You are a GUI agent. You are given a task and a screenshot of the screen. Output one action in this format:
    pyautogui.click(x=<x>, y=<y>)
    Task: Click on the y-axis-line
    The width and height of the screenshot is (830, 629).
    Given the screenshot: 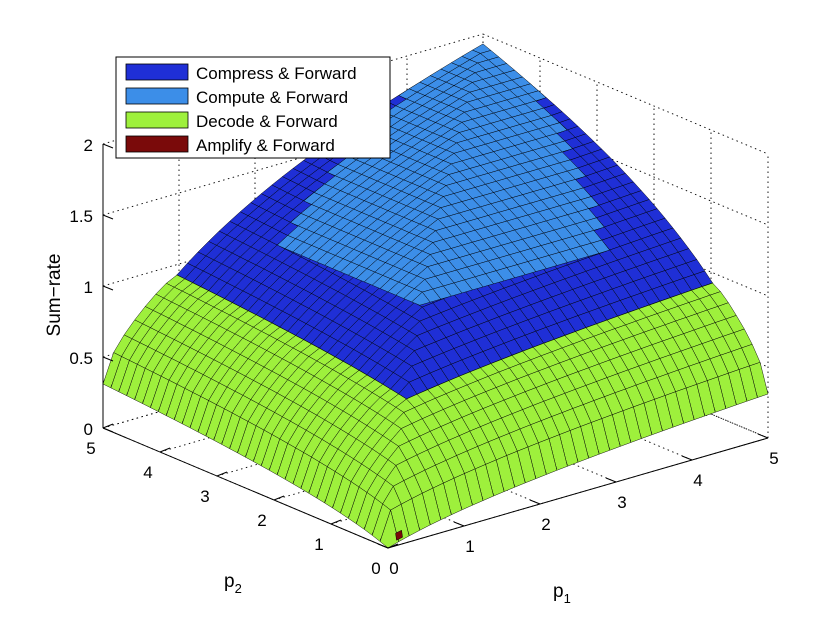 What is the action you would take?
    pyautogui.click(x=245, y=488)
    